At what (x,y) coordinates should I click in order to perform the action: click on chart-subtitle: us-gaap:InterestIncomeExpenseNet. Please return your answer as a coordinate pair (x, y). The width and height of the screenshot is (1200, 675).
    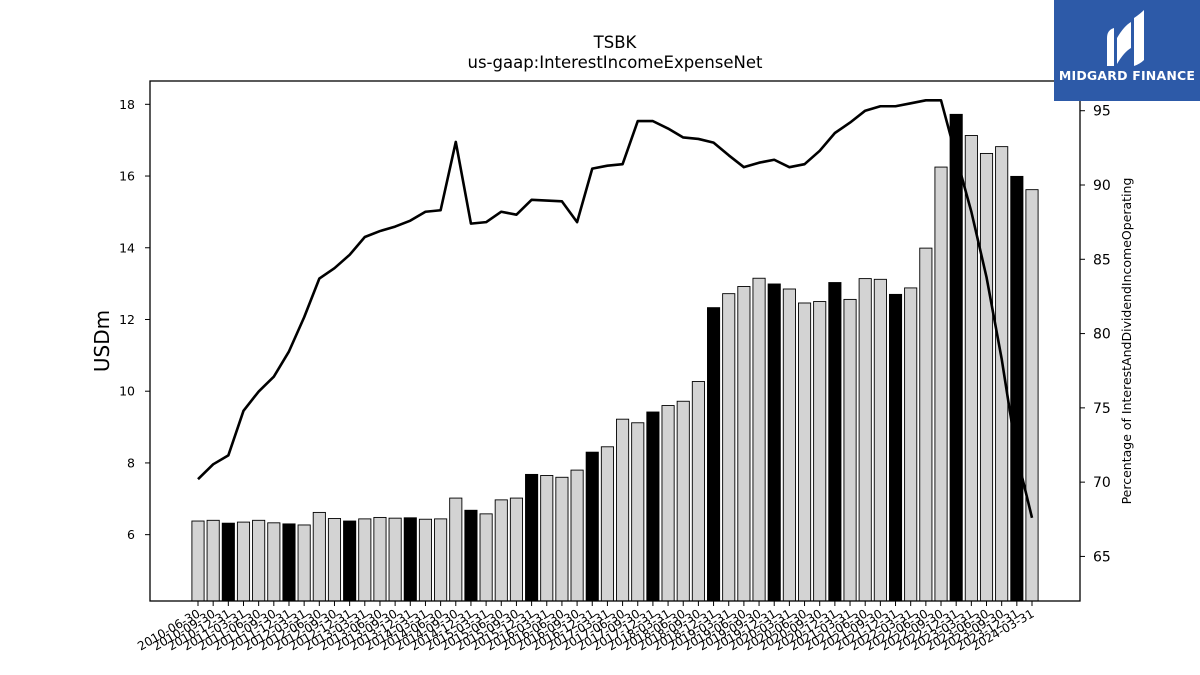
    Looking at the image, I should click on (615, 62).